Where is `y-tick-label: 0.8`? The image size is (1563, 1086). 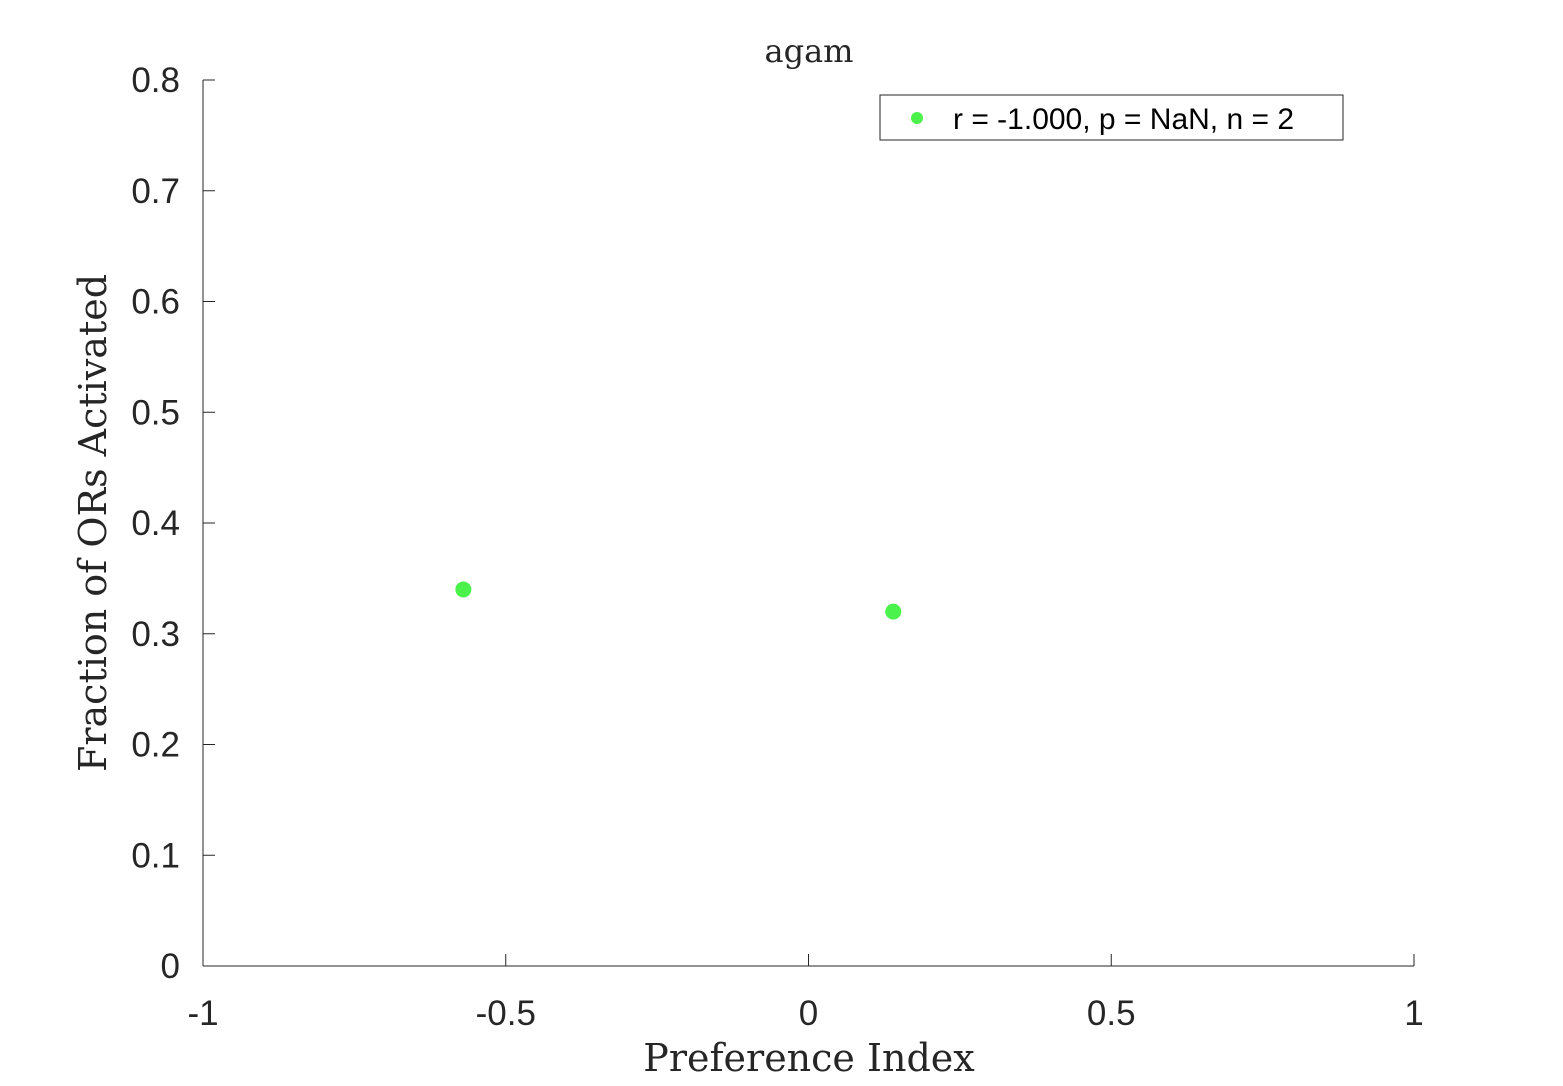 y-tick-label: 0.8 is located at coordinates (155, 80).